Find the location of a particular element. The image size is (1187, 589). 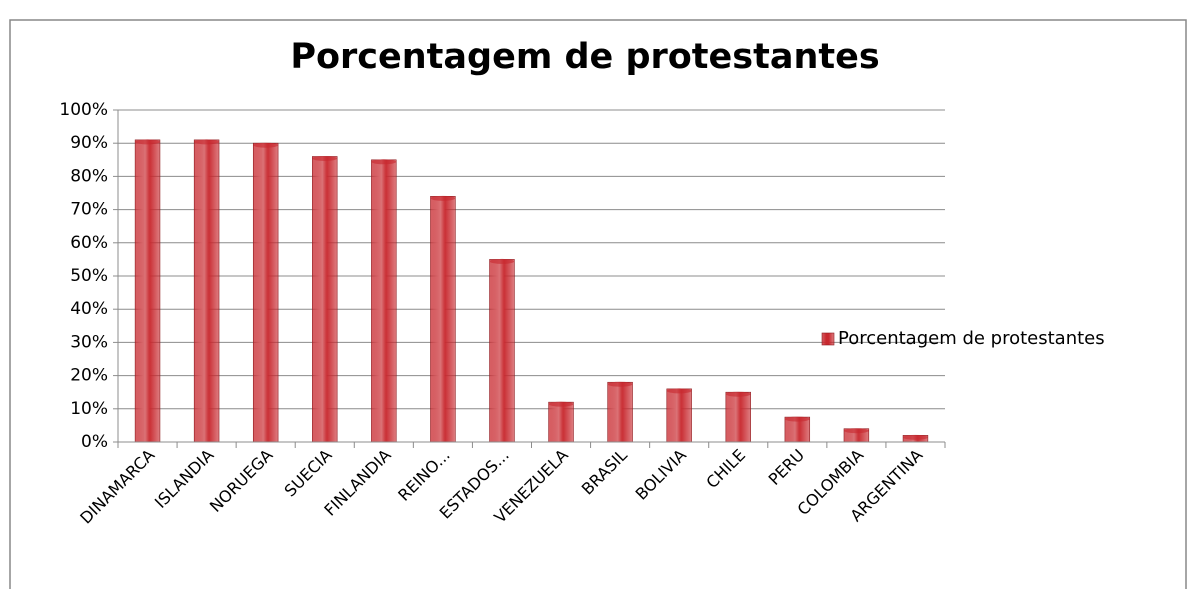

legend-swatch is located at coordinates (828, 339).